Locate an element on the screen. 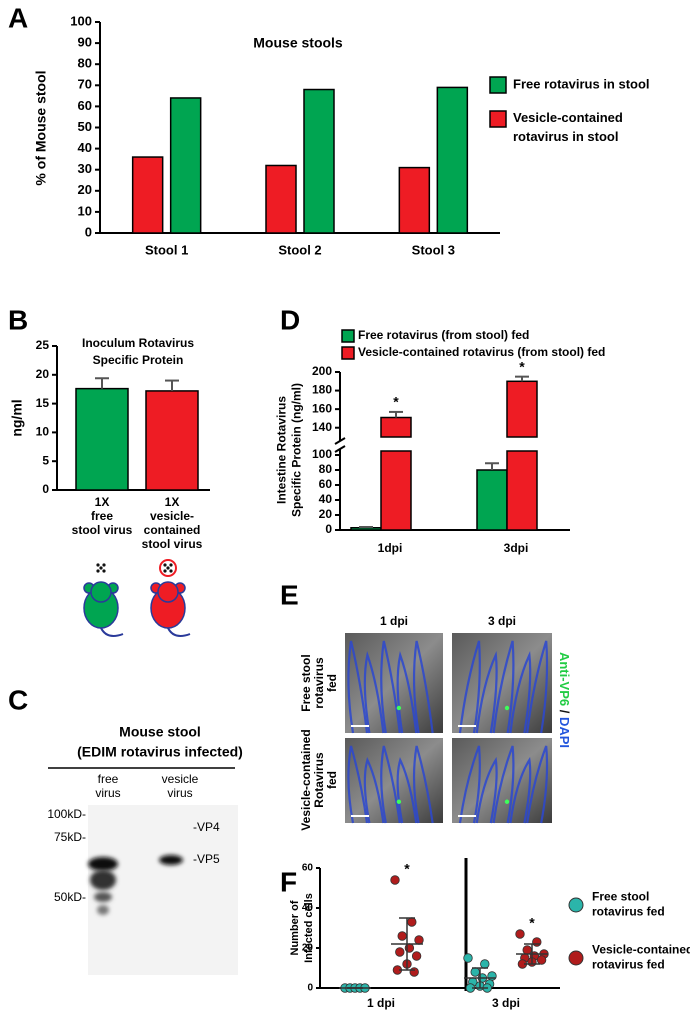 Image resolution: width=690 pixels, height=1013 pixels. y-tick-label: 10 is located at coordinates (85, 210).